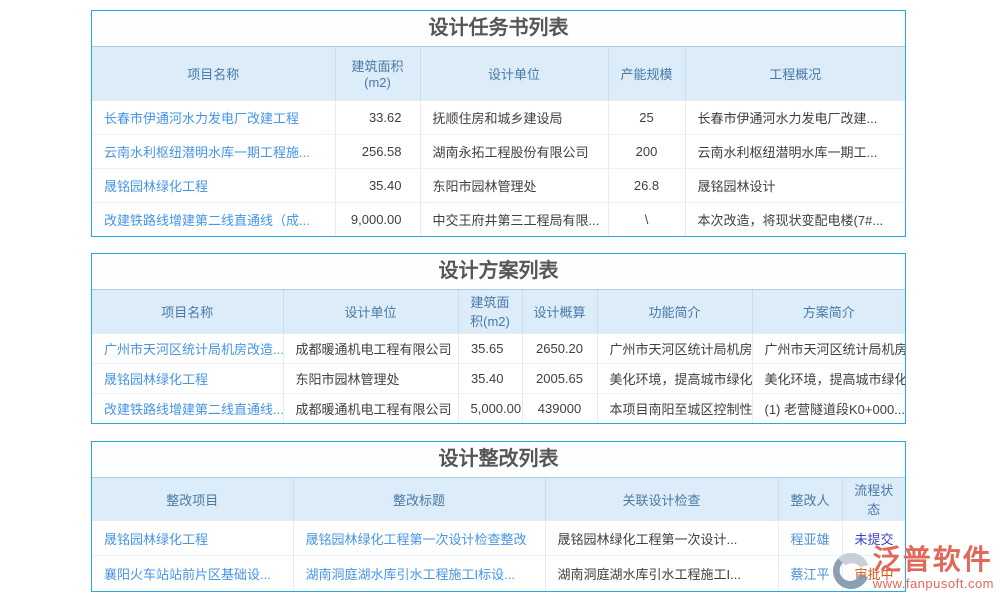  What do you see at coordinates (873, 499) in the screenshot?
I see `col-header-flow-status: 流程状态` at bounding box center [873, 499].